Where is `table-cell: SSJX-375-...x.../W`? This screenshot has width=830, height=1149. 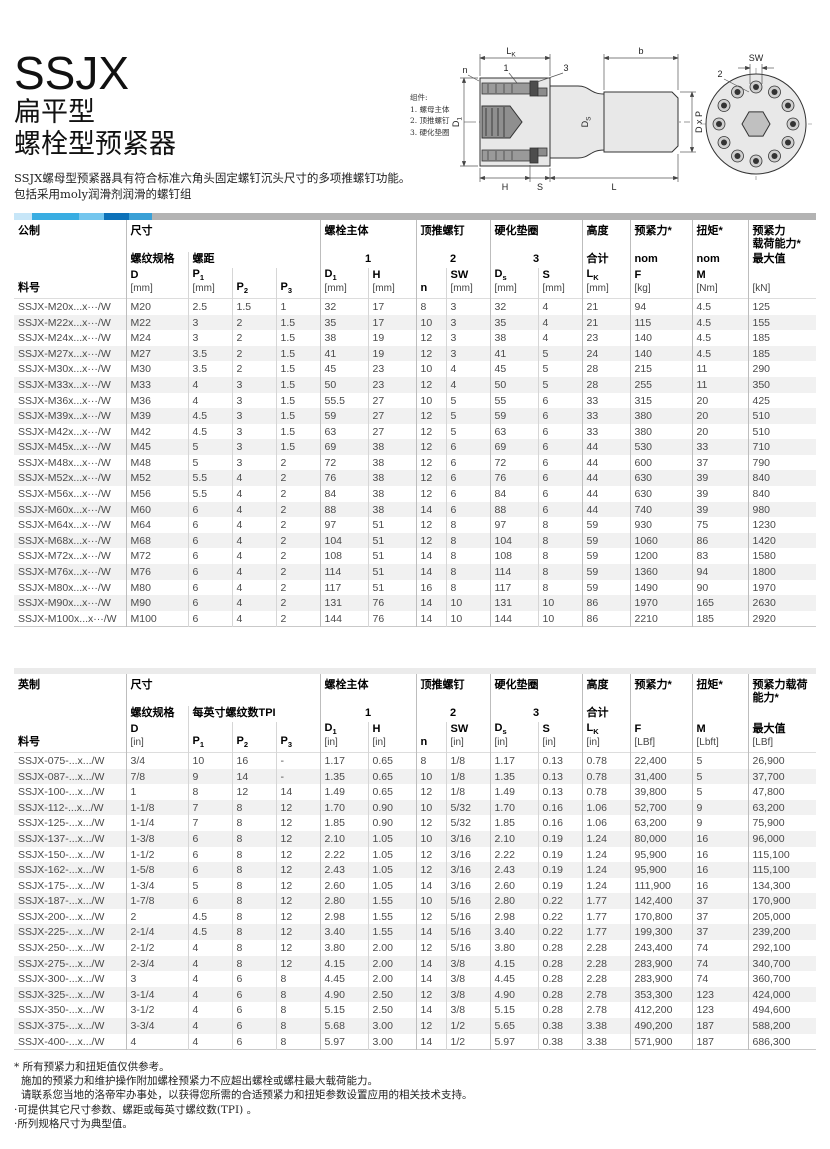 table-cell: SSJX-375-...x.../W is located at coordinates (61, 1026).